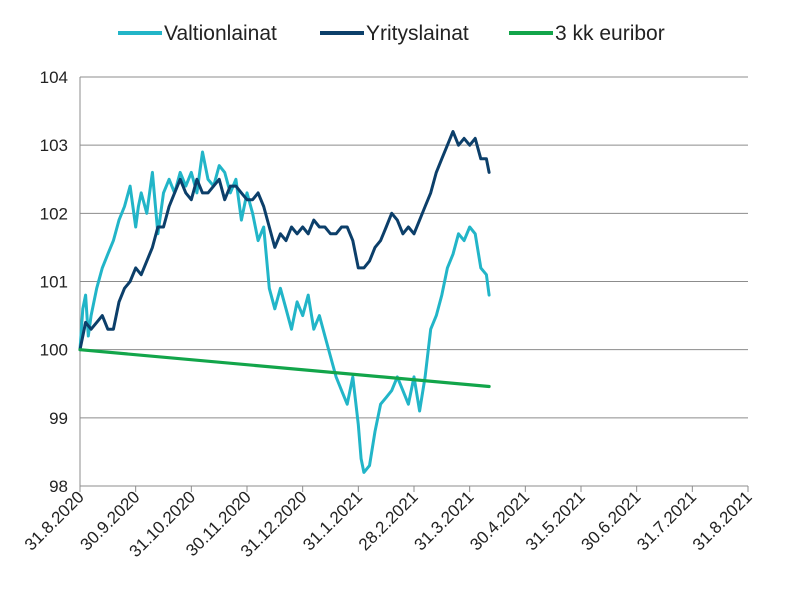  Describe the element at coordinates (58, 418) in the screenshot. I see `y-tick-label: 99` at that location.